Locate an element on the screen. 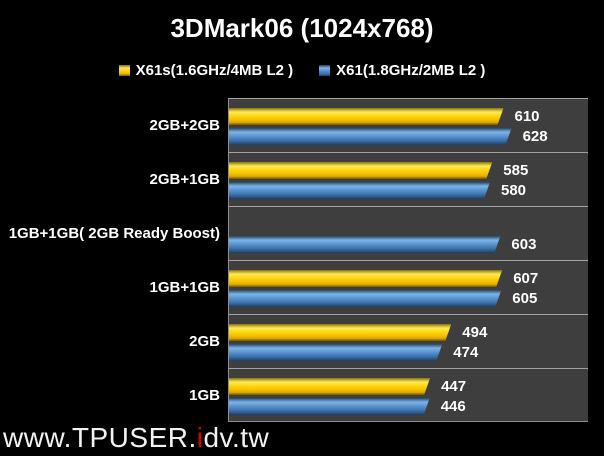 The width and height of the screenshot is (604, 456). value-label: 585 is located at coordinates (516, 170).